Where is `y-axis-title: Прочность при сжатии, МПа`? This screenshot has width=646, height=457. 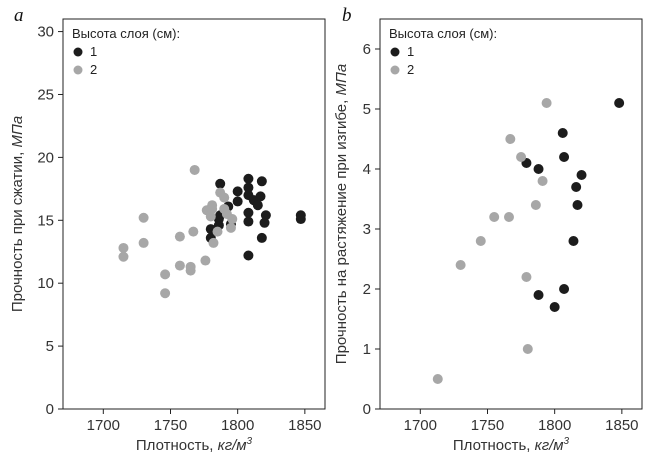
y-axis-title: Прочность при сжатии, МПа is located at coordinates (17, 214).